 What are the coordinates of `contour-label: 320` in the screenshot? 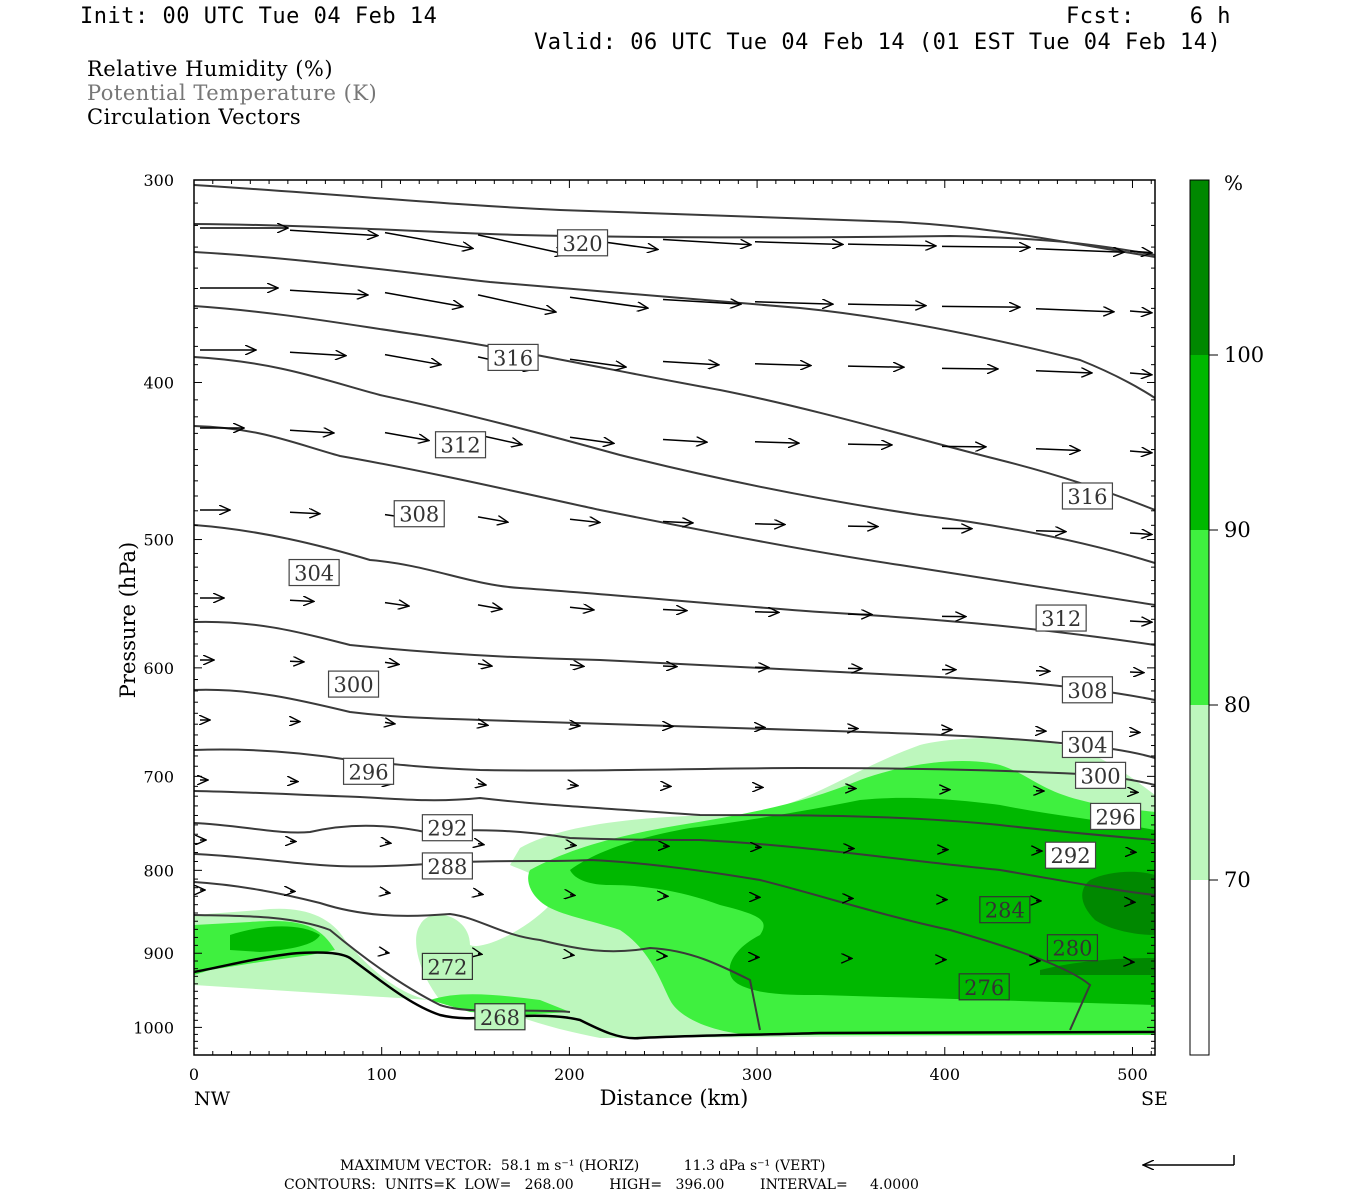 It's located at (582, 244).